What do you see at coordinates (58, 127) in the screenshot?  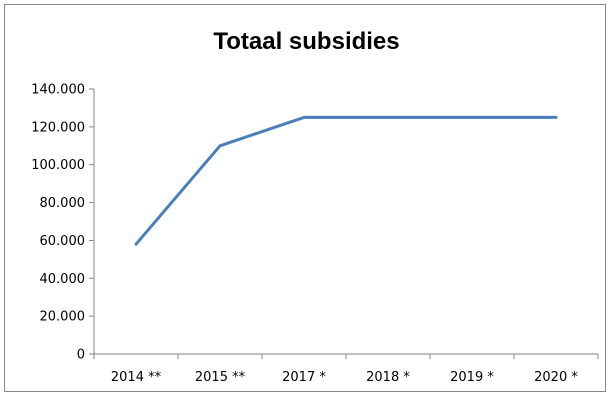 I see `y-tick-label: 120.000` at bounding box center [58, 127].